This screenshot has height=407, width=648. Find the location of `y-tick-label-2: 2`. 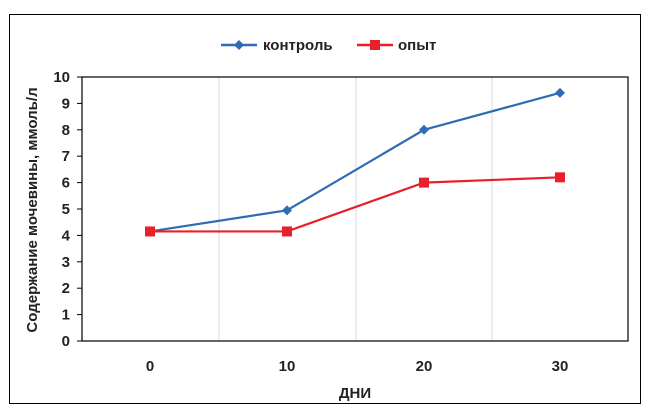

y-tick-label-2: 2 is located at coordinates (66, 288).